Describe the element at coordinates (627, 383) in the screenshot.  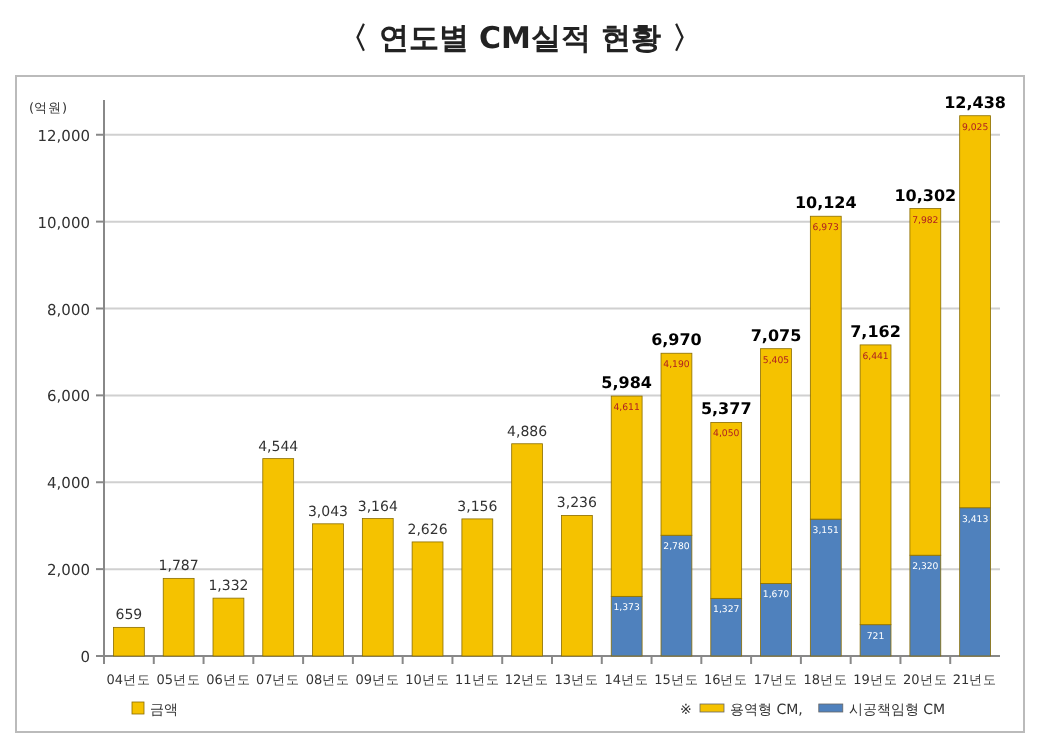
I see `total-label: 5,984` at that location.